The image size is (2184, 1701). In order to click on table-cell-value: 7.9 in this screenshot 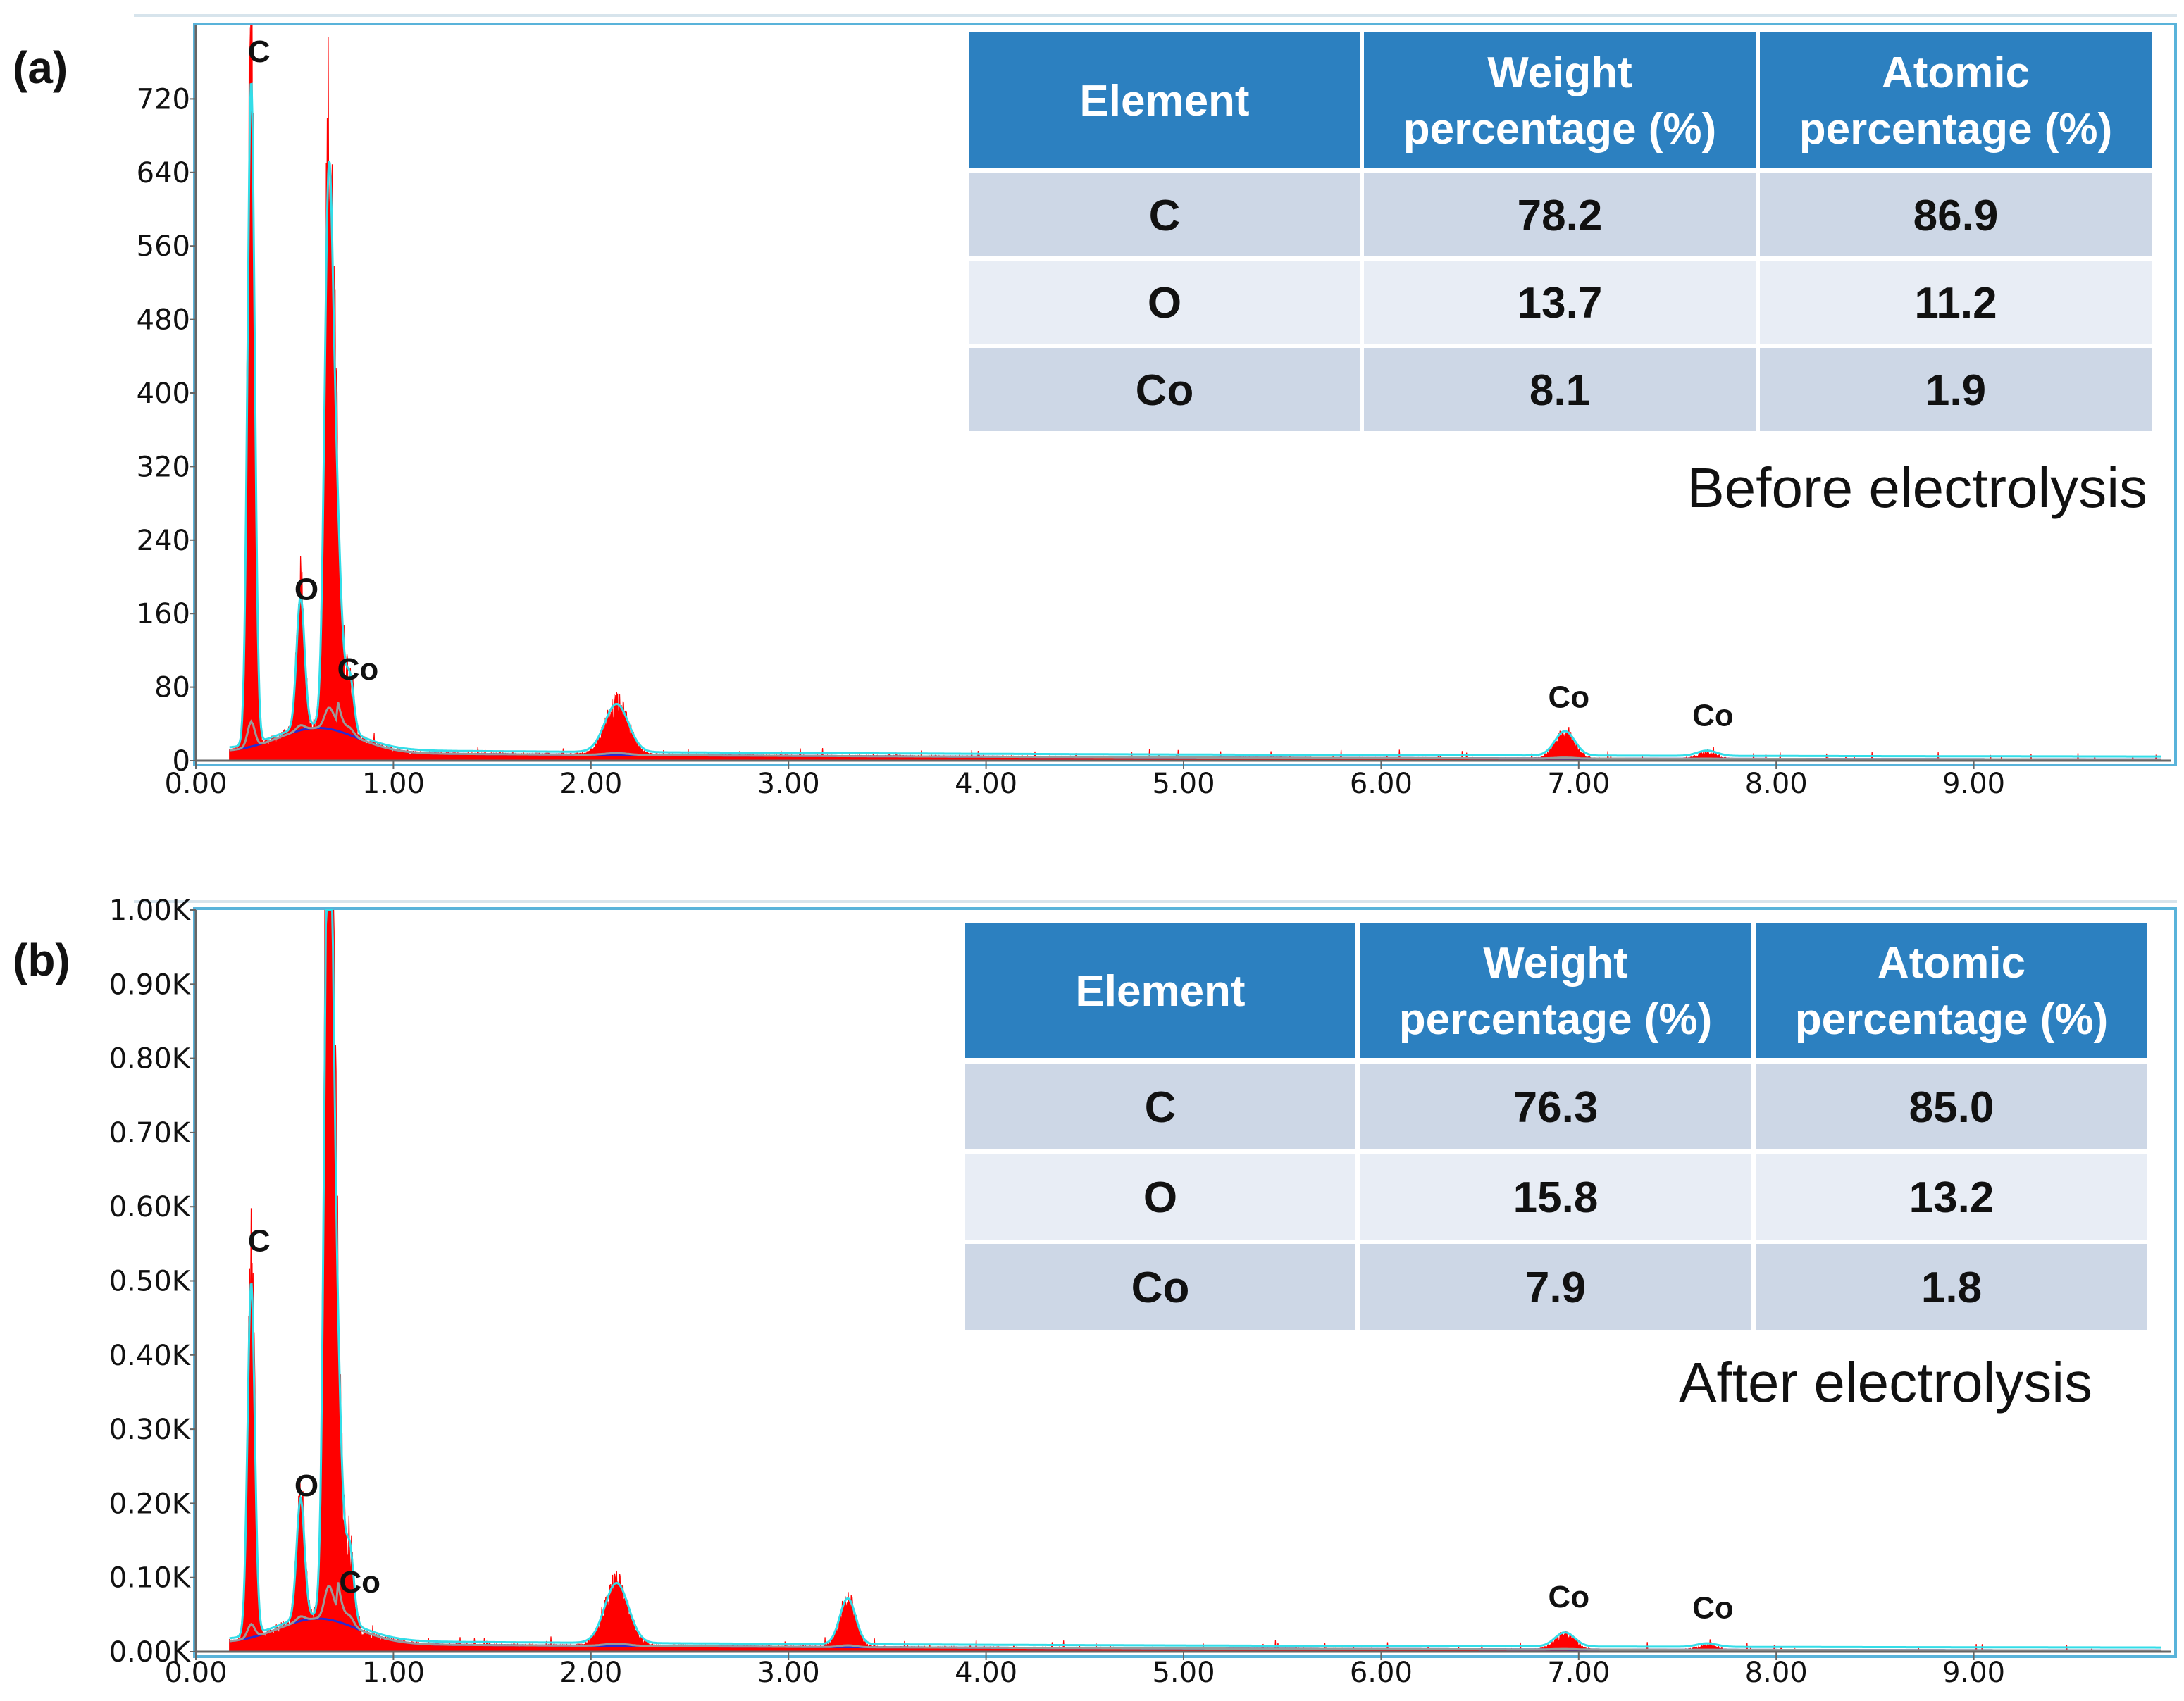, I will do `click(1555, 1288)`.